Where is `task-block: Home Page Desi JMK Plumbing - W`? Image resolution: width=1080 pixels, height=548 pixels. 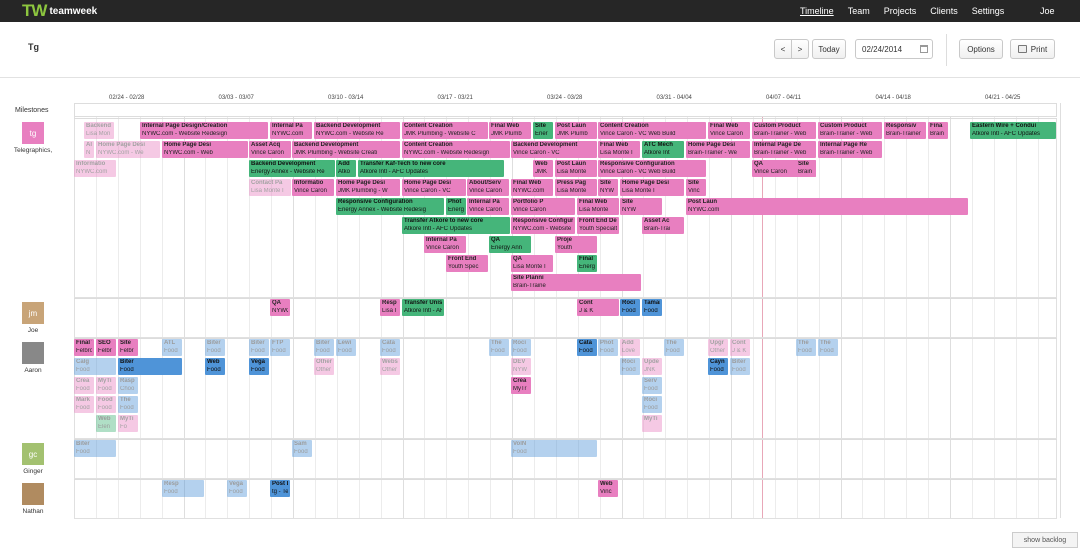 task-block: Home Page Desi JMK Plumbing - W is located at coordinates (368, 187).